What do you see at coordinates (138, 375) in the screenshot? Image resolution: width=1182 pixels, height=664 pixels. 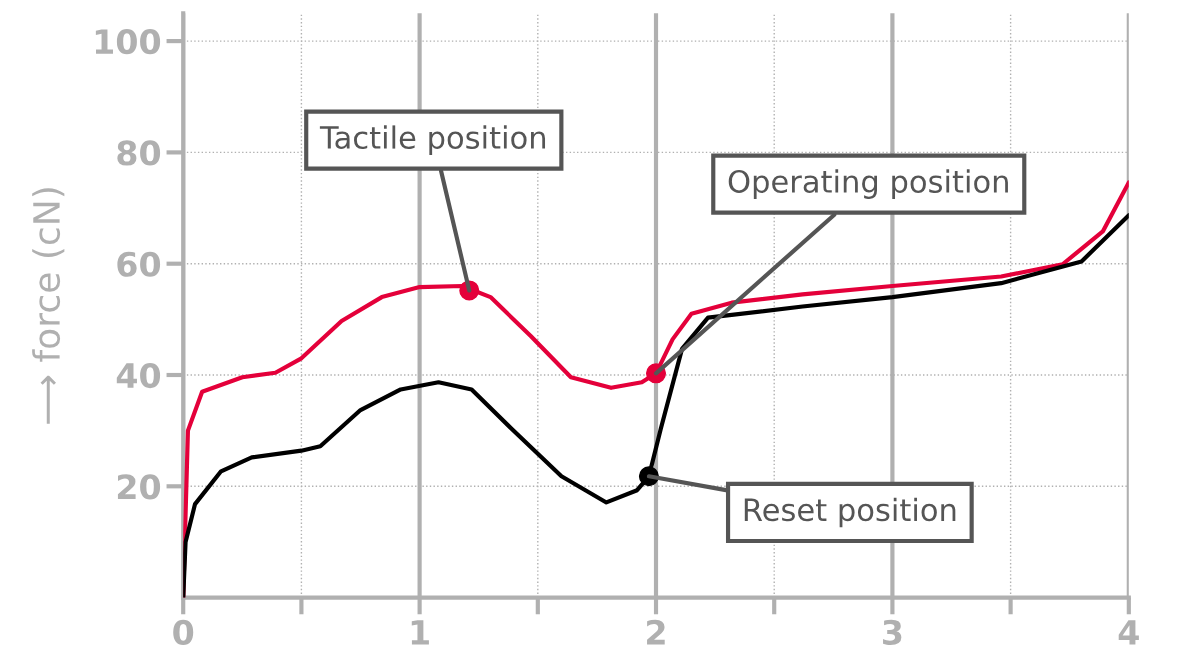 I see `y-tick-label: 40` at bounding box center [138, 375].